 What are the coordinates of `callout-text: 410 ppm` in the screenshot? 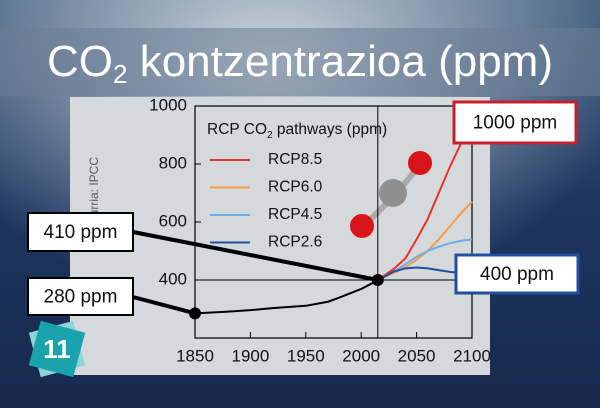 It's located at (81, 232).